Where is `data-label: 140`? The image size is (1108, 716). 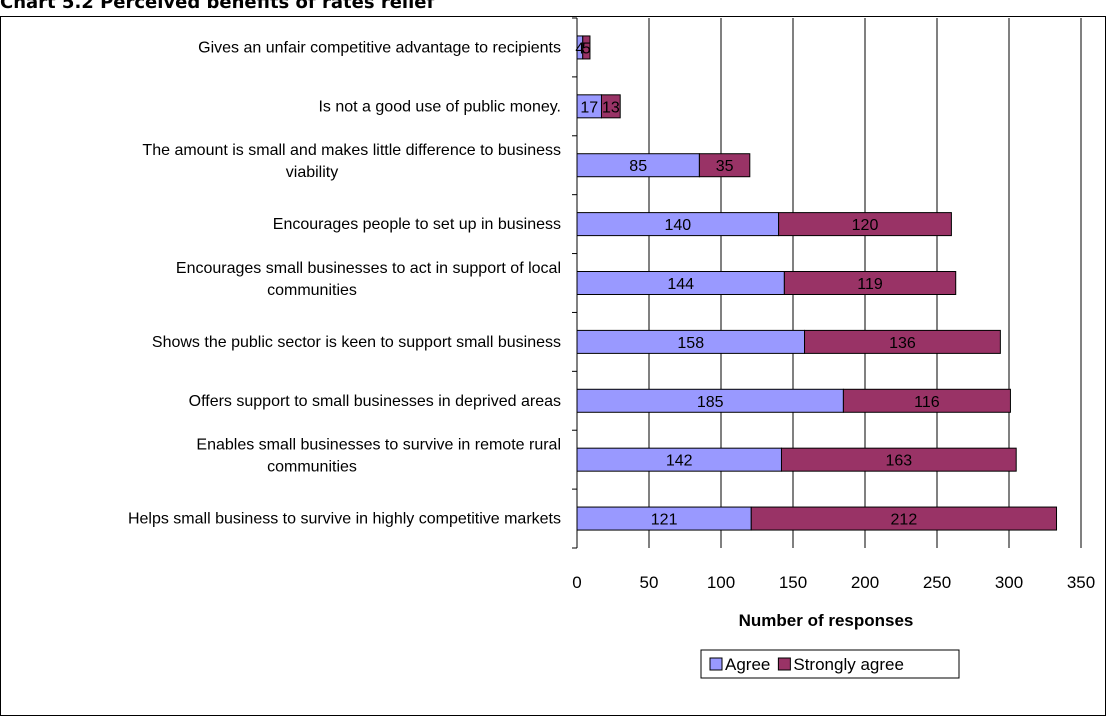 data-label: 140 is located at coordinates (677, 225).